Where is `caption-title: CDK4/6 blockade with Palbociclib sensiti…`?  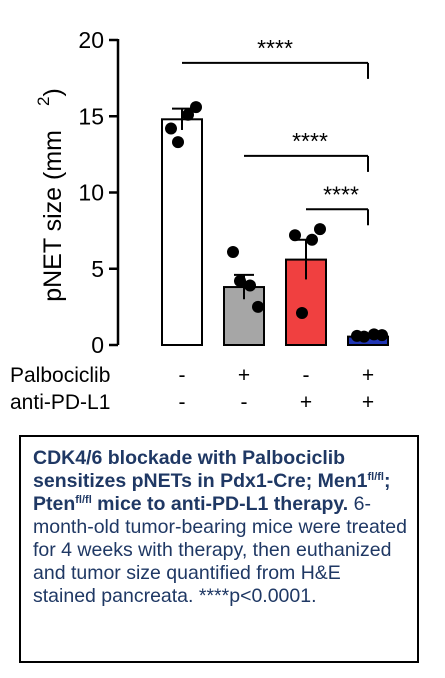 caption-title: CDK4/6 blockade with Palbociclib sensiti… is located at coordinates (212, 481).